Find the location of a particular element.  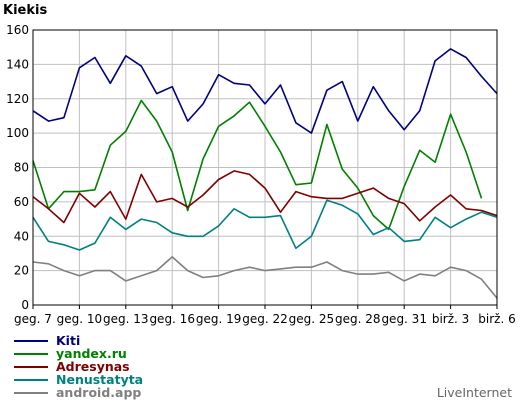

x-tick-label: birž. 6 is located at coordinates (496, 319).